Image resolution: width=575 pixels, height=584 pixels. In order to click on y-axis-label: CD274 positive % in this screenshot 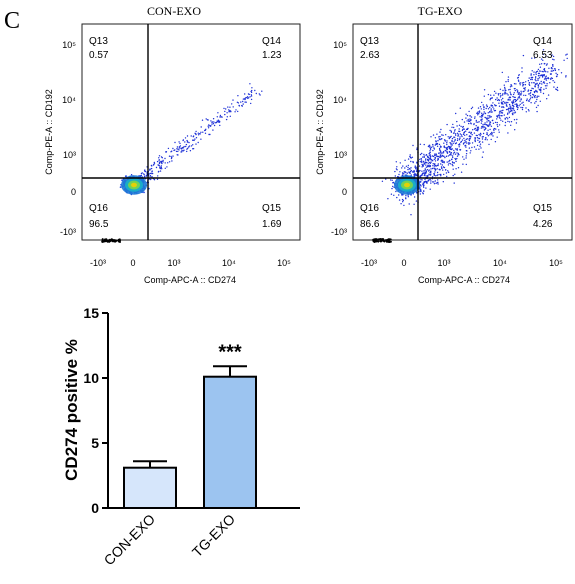, I will do `click(71, 410)`.